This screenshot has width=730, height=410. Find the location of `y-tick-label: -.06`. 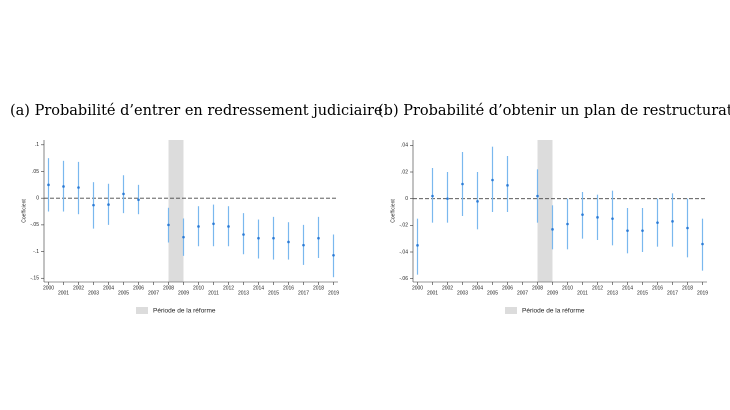

y-tick-label: -.06 is located at coordinates (403, 279).